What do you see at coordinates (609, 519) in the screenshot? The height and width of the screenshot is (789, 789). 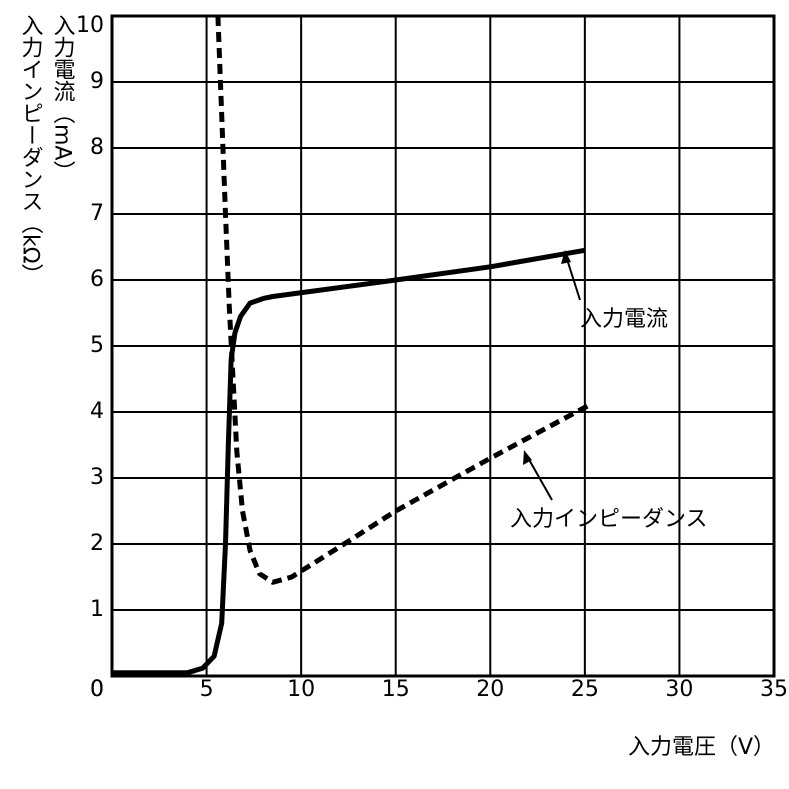 I see `annotation: 入力インピーダンス` at bounding box center [609, 519].